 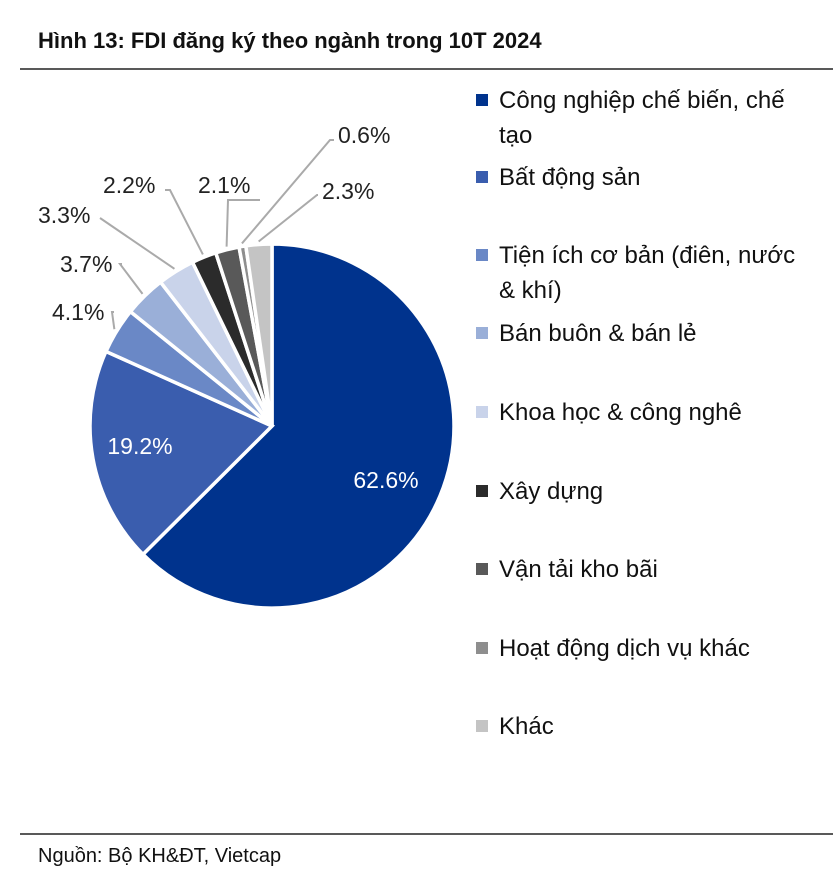 What do you see at coordinates (578, 569) in the screenshot?
I see `legend-label: Vận tải kho bãi` at bounding box center [578, 569].